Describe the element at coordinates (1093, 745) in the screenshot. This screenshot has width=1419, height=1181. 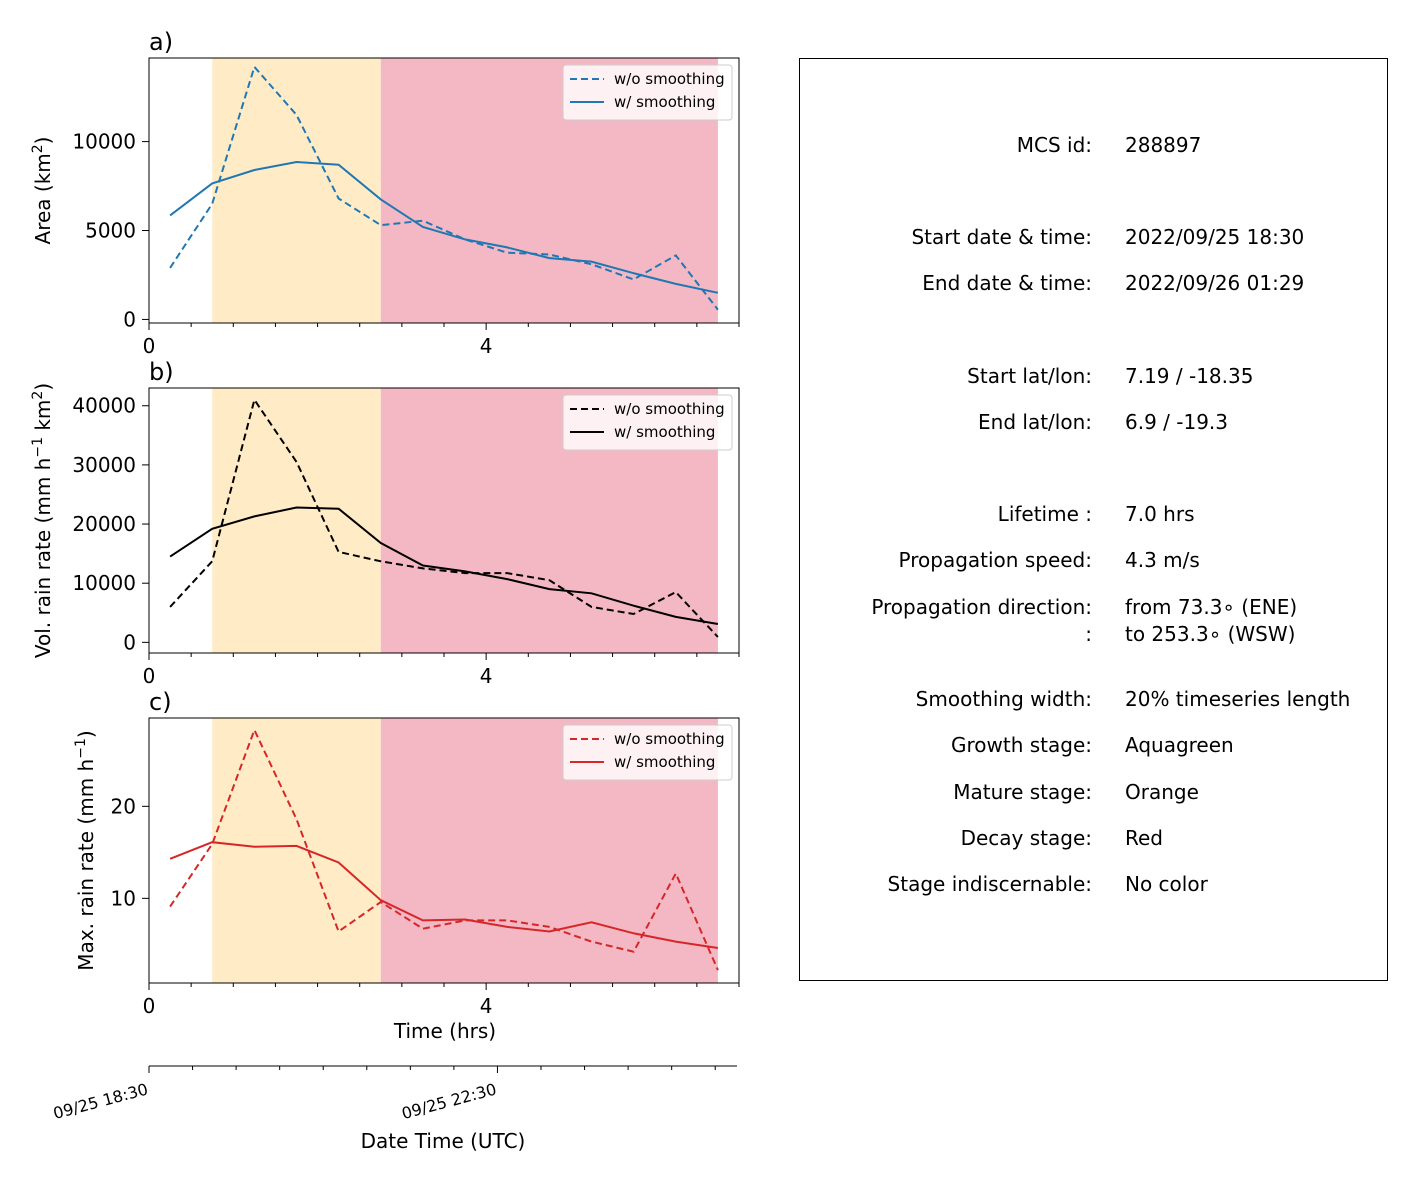
I see `info-row: Growth stage: Aquagreen` at that location.